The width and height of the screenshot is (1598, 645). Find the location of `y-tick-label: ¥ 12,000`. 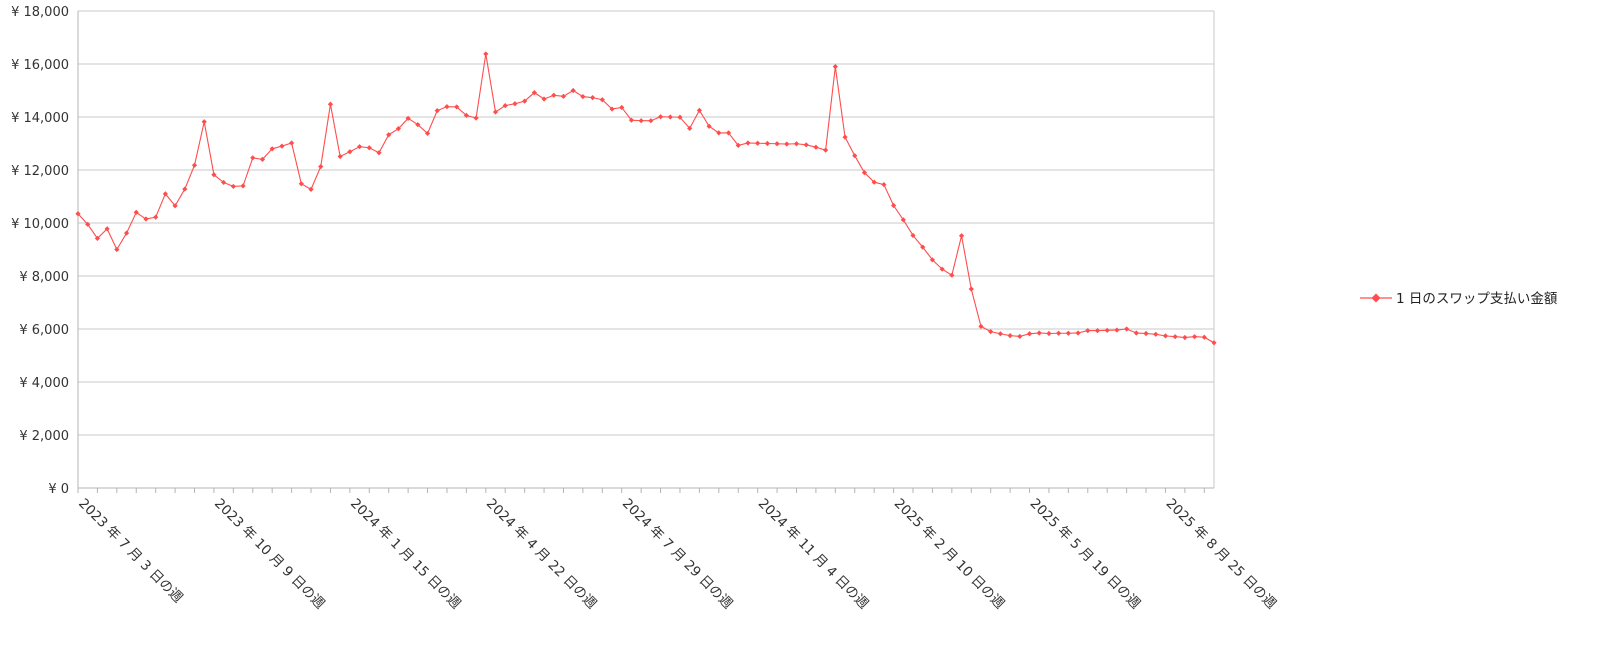

y-tick-label: ¥ 12,000 is located at coordinates (40, 171).